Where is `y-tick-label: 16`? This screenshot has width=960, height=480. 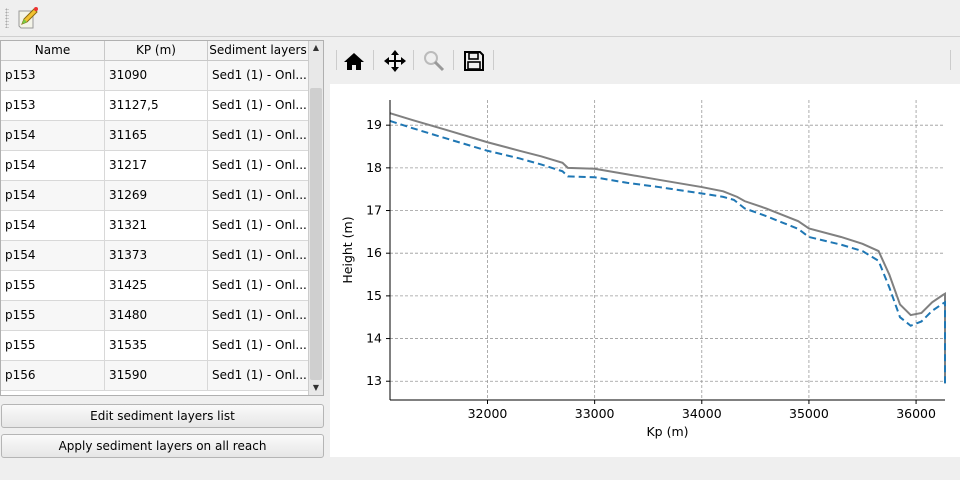 y-tick-label: 16 is located at coordinates (374, 252).